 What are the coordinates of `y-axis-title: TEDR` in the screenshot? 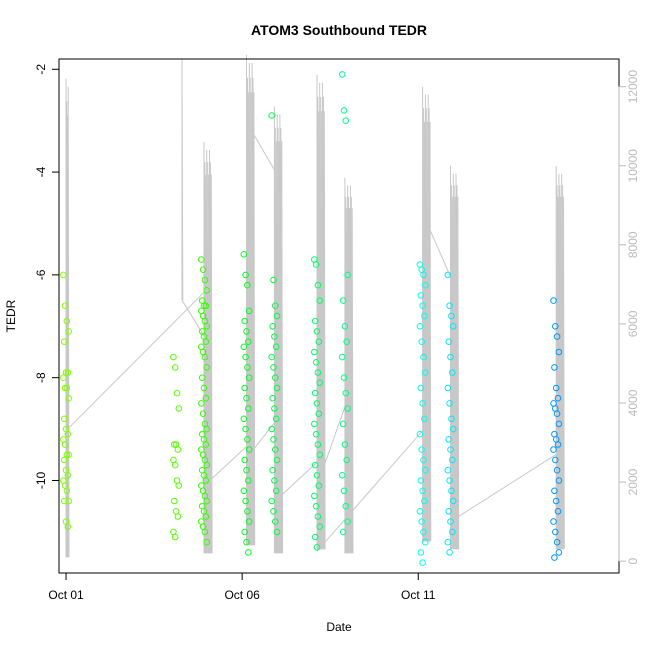 It's located at (11, 315).